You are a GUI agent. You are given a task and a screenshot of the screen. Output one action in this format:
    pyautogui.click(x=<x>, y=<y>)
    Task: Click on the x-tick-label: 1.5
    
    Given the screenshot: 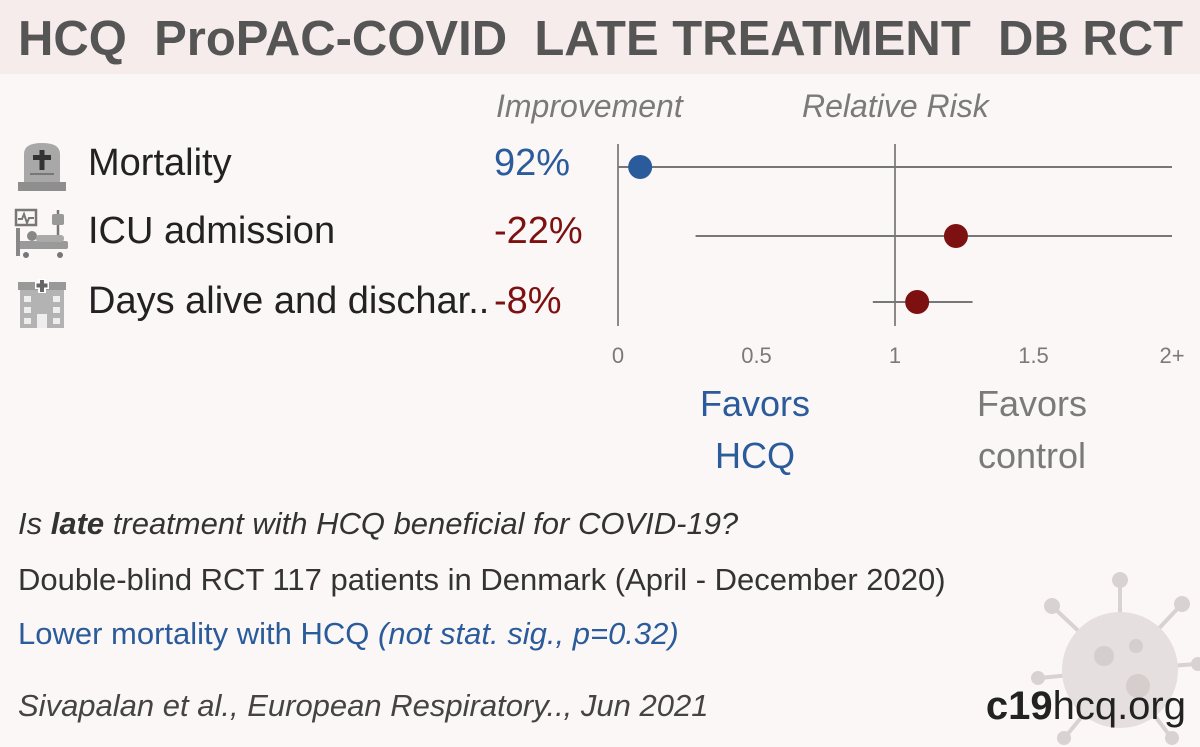 What is the action you would take?
    pyautogui.click(x=1033, y=355)
    